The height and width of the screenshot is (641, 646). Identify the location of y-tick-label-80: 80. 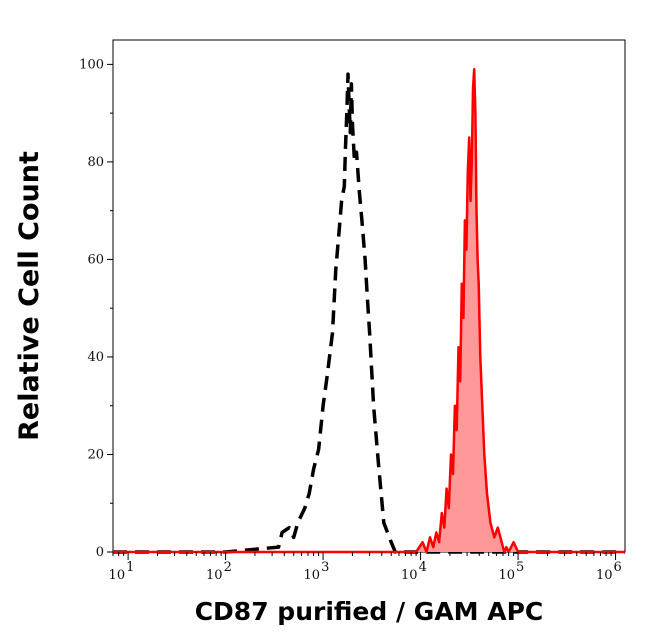
(95, 162).